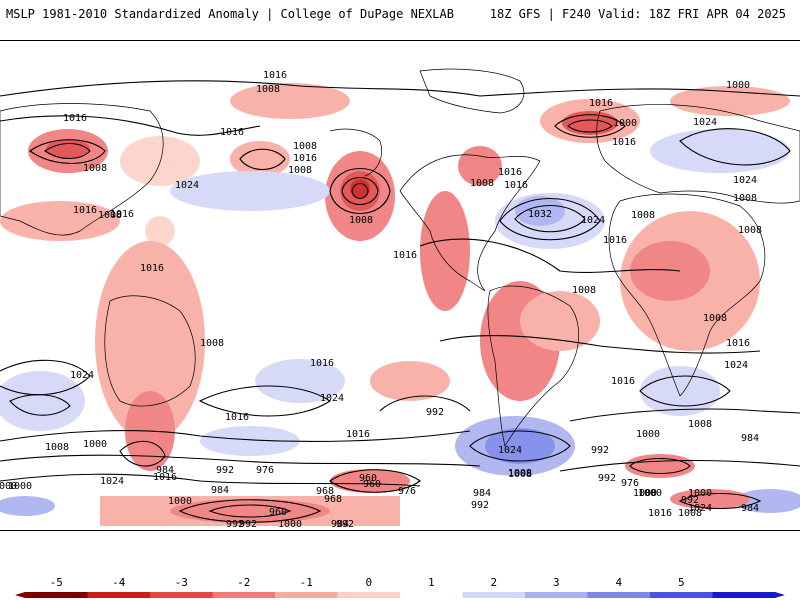 This screenshot has height=600, width=800. Describe the element at coordinates (494, 582) in the screenshot. I see `colorbar-tick-label: 2` at that location.